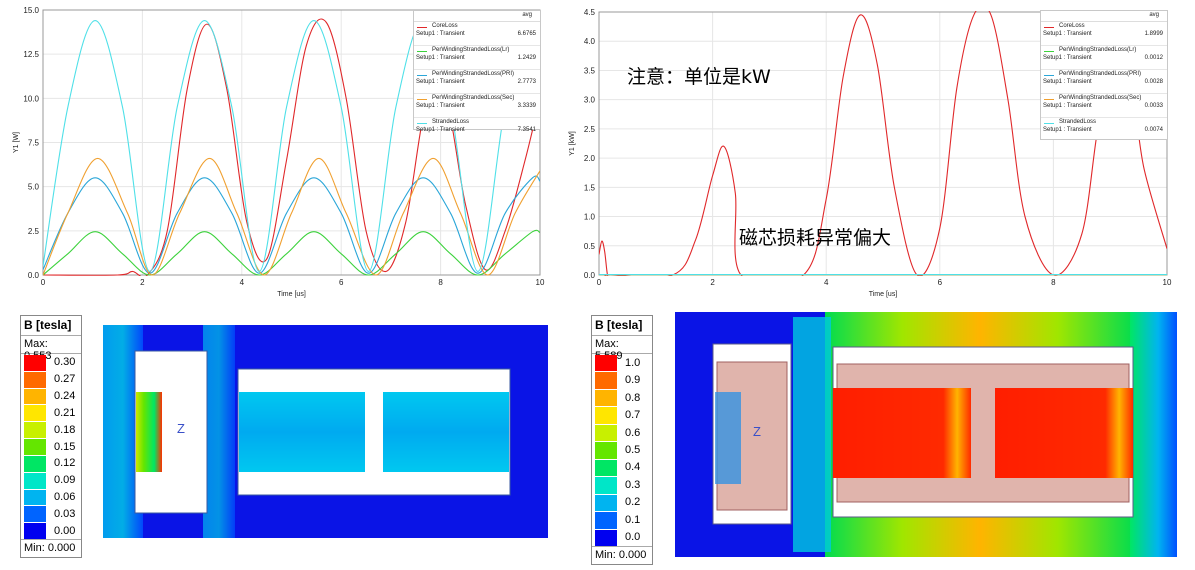  What do you see at coordinates (1053, 282) in the screenshot?
I see `x-tick-label: 8` at bounding box center [1053, 282].